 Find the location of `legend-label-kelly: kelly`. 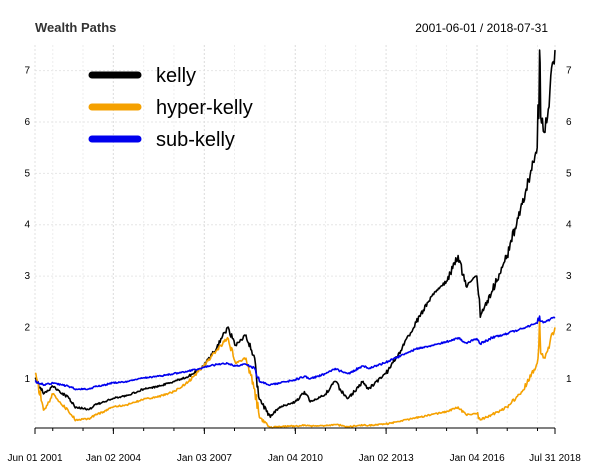

legend-label-kelly: kelly is located at coordinates (176, 76).